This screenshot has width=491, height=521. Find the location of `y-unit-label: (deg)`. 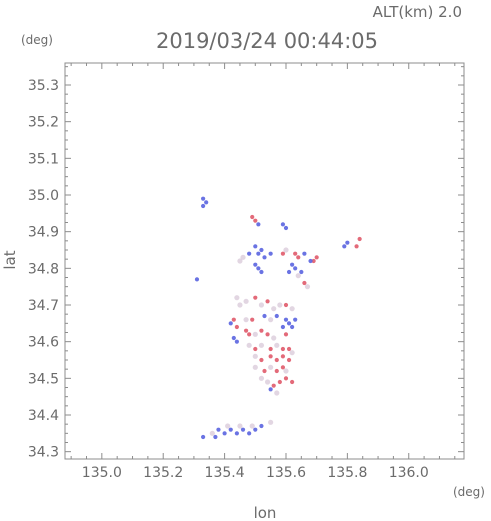

y-unit-label: (deg) is located at coordinates (37, 40).